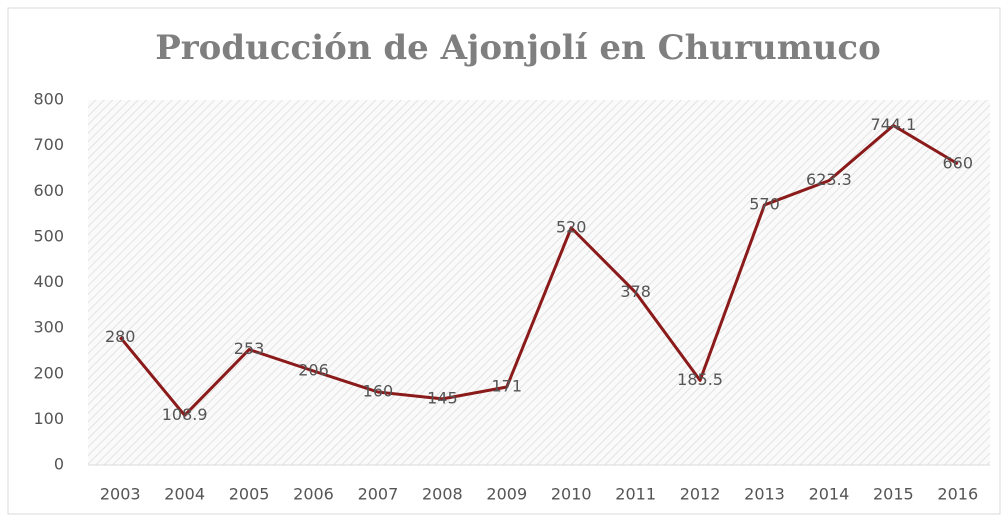 Image resolution: width=1008 pixels, height=516 pixels. Describe the element at coordinates (571, 226) in the screenshot. I see `data-label: 520` at that location.